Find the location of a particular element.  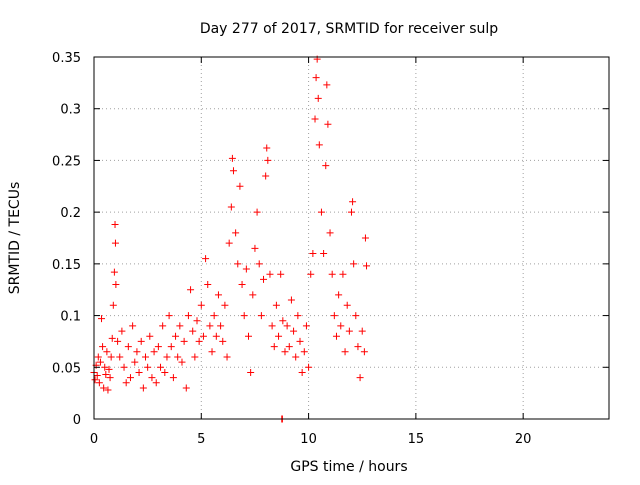

y-tick-label: 0.15 is located at coordinates (66, 265).